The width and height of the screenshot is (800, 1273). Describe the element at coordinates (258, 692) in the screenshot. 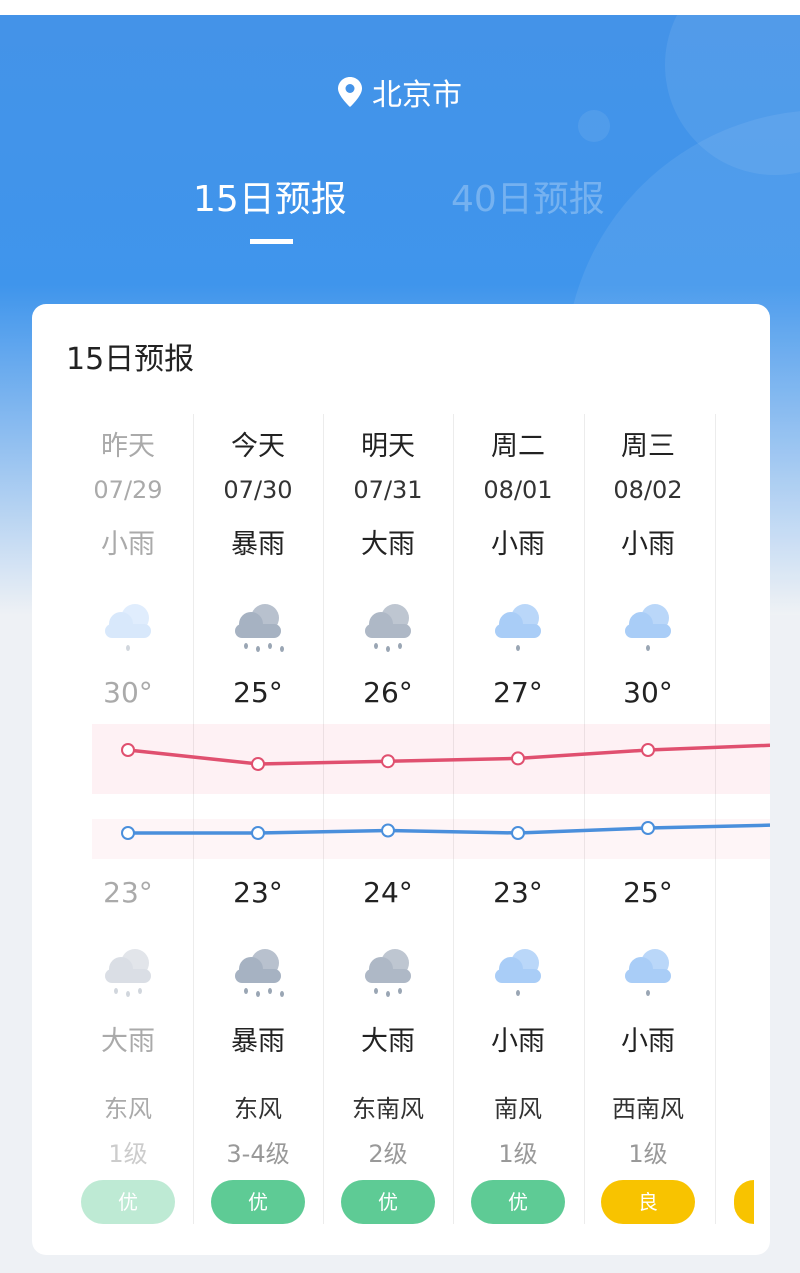

I see `high-temp: 25°` at that location.